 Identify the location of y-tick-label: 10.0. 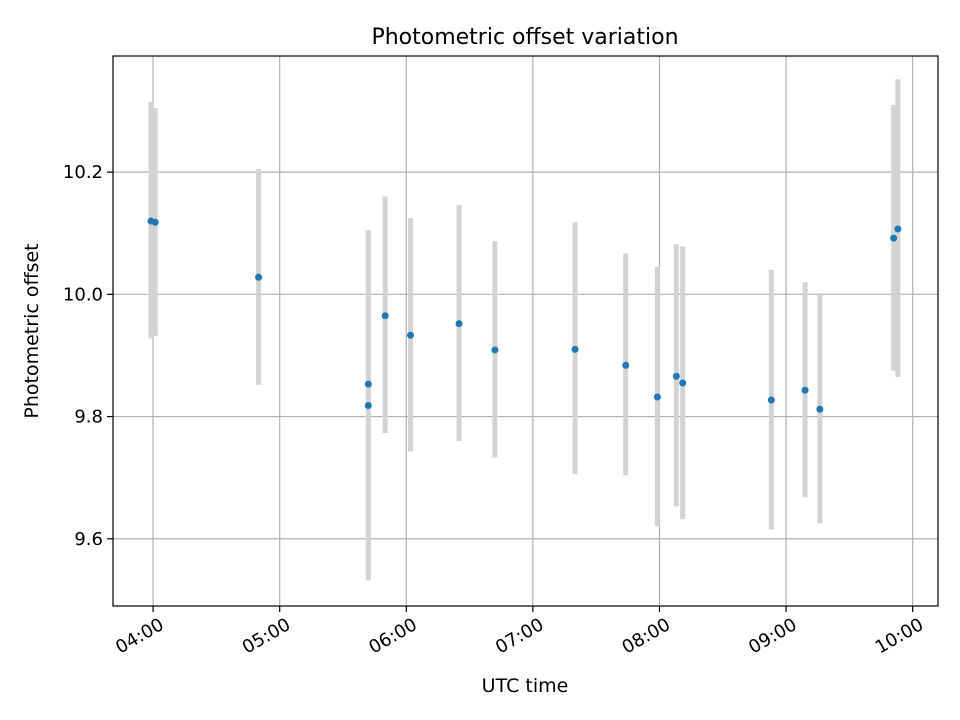
(83, 294).